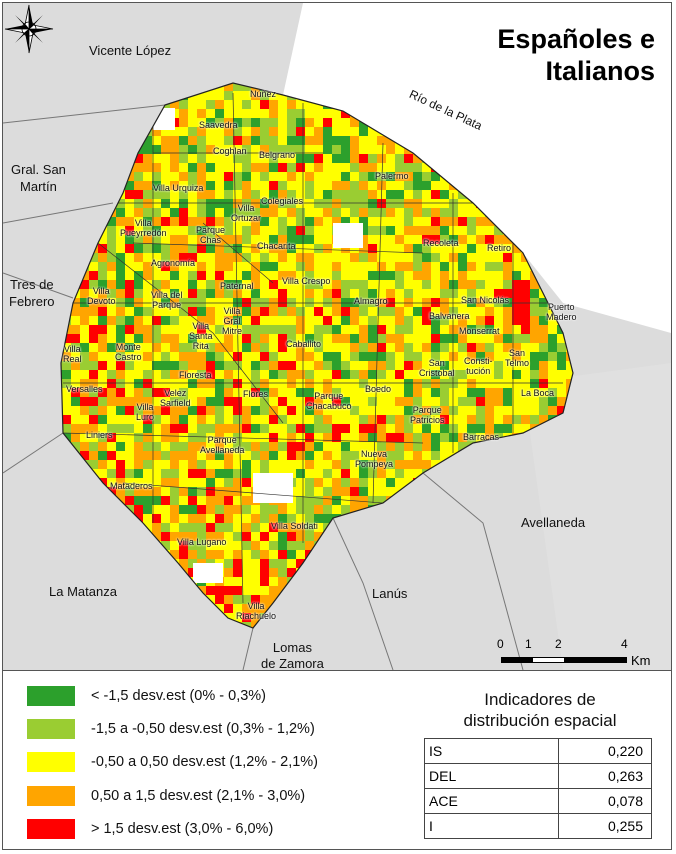 Image resolution: width=676 pixels, height=854 pixels. What do you see at coordinates (294, 526) in the screenshot?
I see `neighborhood-label: Villa Soldati` at bounding box center [294, 526].